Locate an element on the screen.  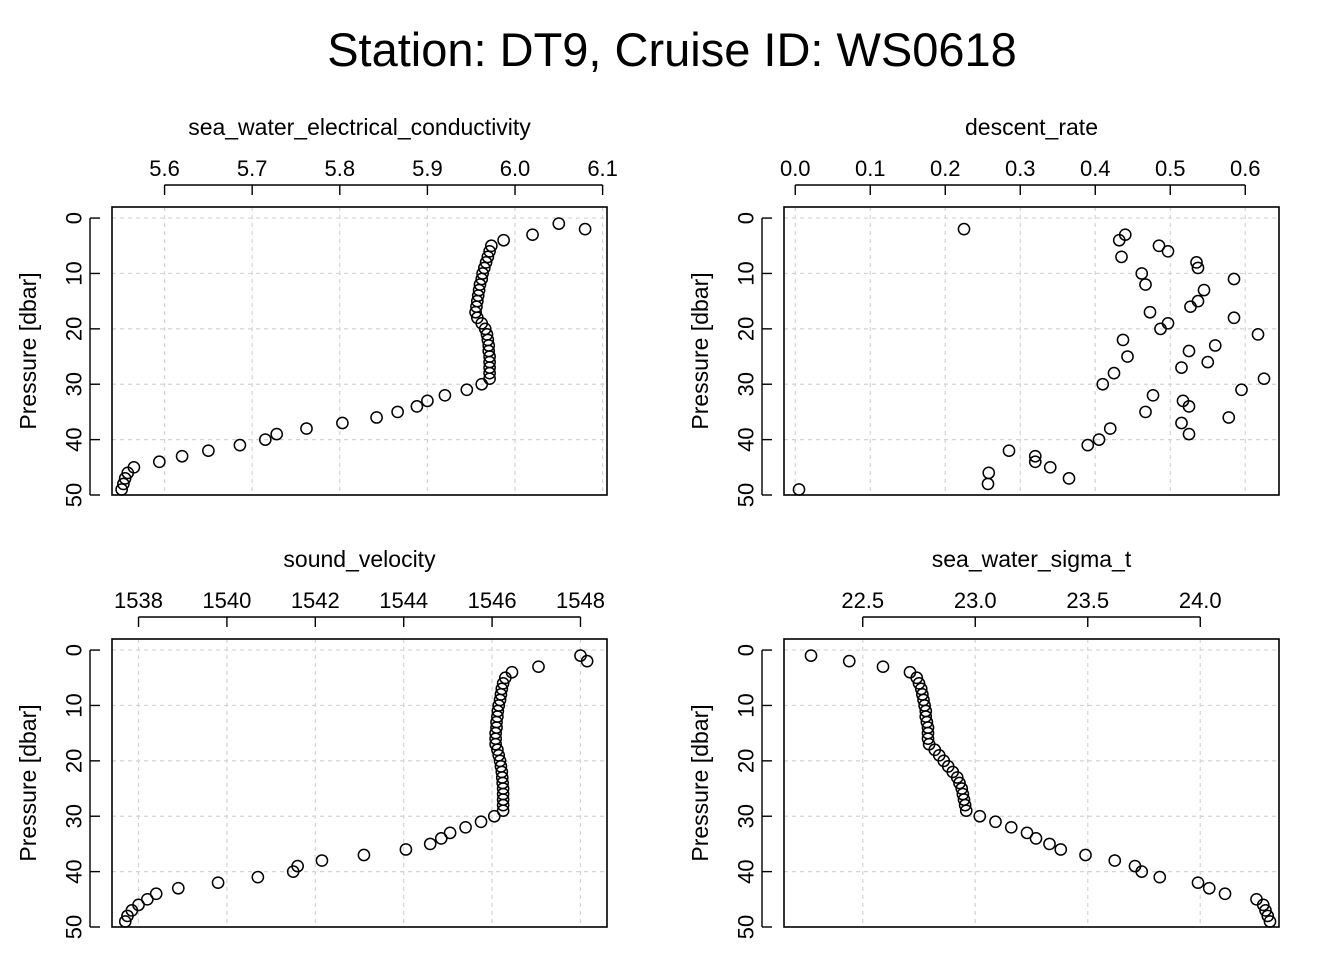
panel-title: sea_water_sigma_t is located at coordinates (1032, 559).